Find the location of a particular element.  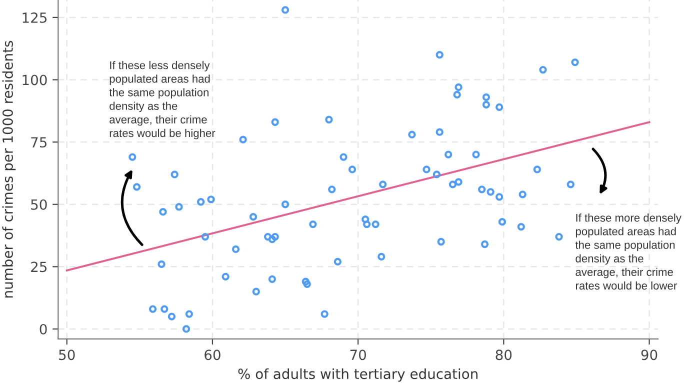

y-tick-label: 100 is located at coordinates (34, 80).